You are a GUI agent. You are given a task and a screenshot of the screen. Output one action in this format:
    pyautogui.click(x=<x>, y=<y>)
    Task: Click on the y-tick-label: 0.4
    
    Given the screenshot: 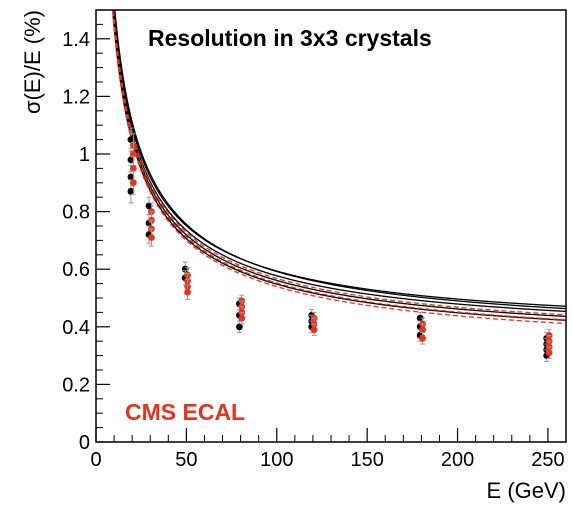 What is the action you would take?
    pyautogui.click(x=76, y=328)
    